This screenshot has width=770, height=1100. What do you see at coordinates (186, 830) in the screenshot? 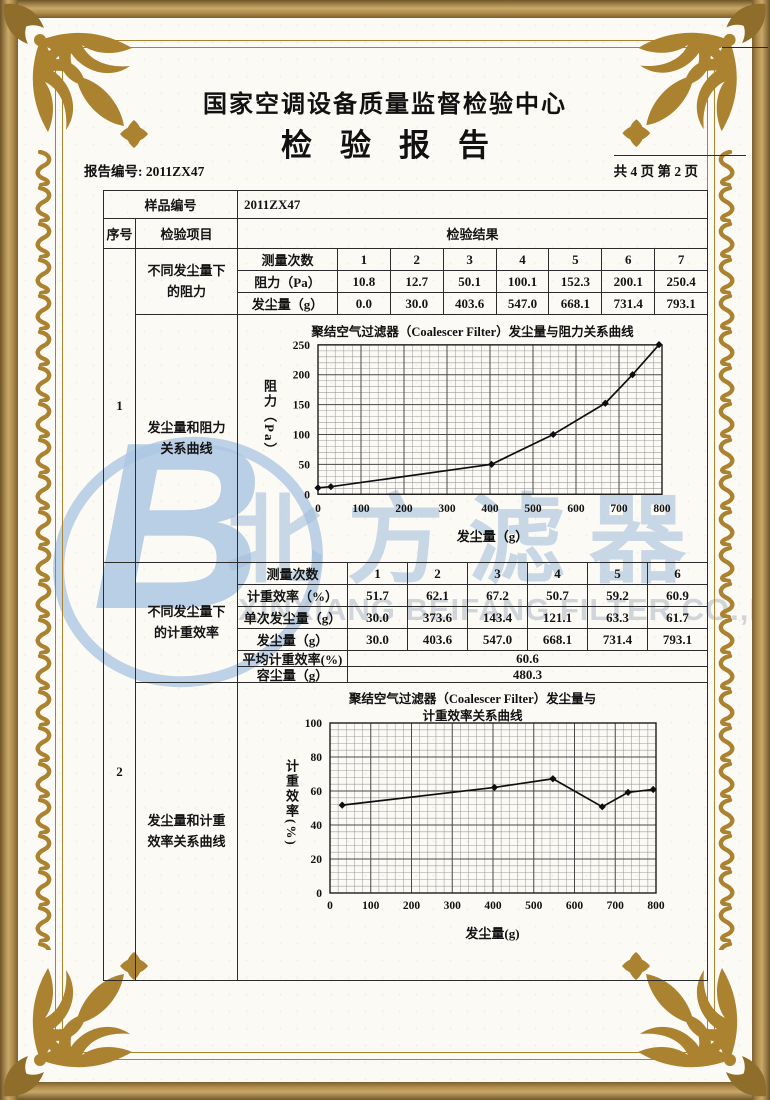
I see `item-label: 发尘量和计重效率关系曲线` at bounding box center [186, 830].